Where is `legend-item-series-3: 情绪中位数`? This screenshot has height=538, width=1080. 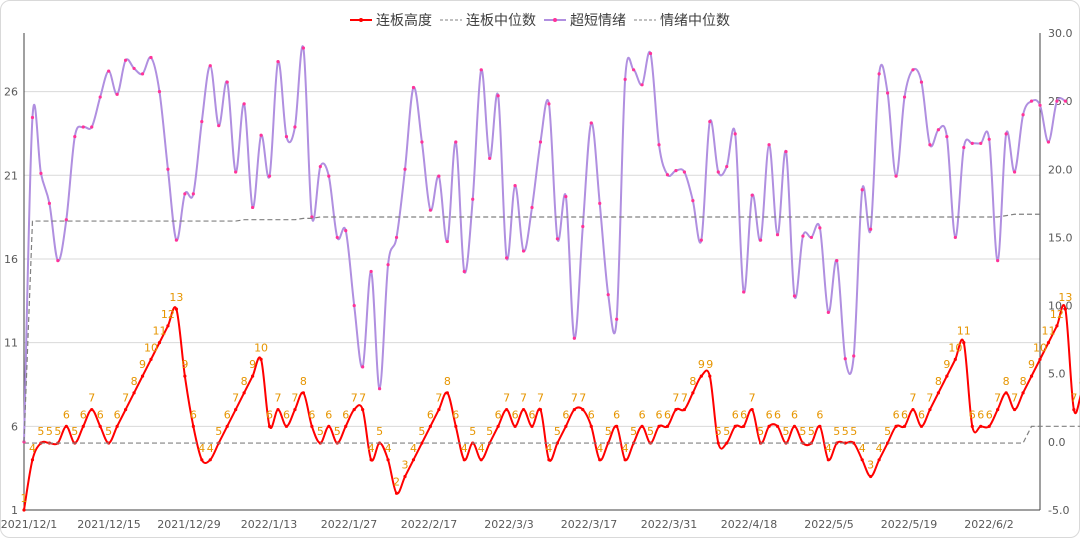
legend-item-series-3: 情绪中位数 is located at coordinates (682, 20).